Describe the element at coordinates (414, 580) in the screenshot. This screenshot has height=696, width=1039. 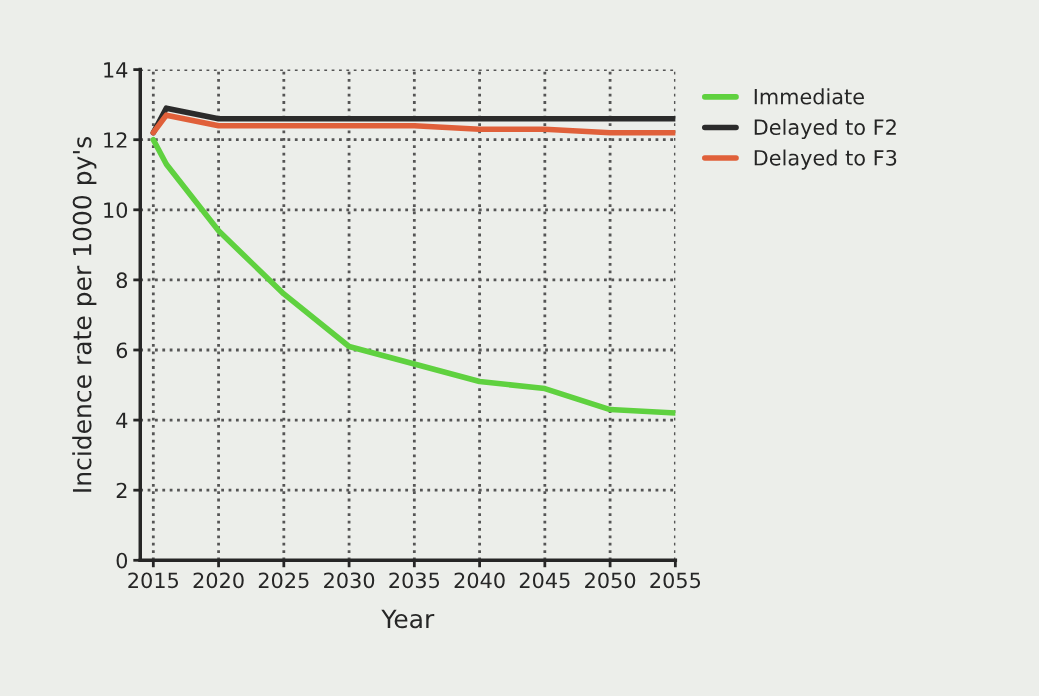
I see `x-tick-label: 2035` at that location.